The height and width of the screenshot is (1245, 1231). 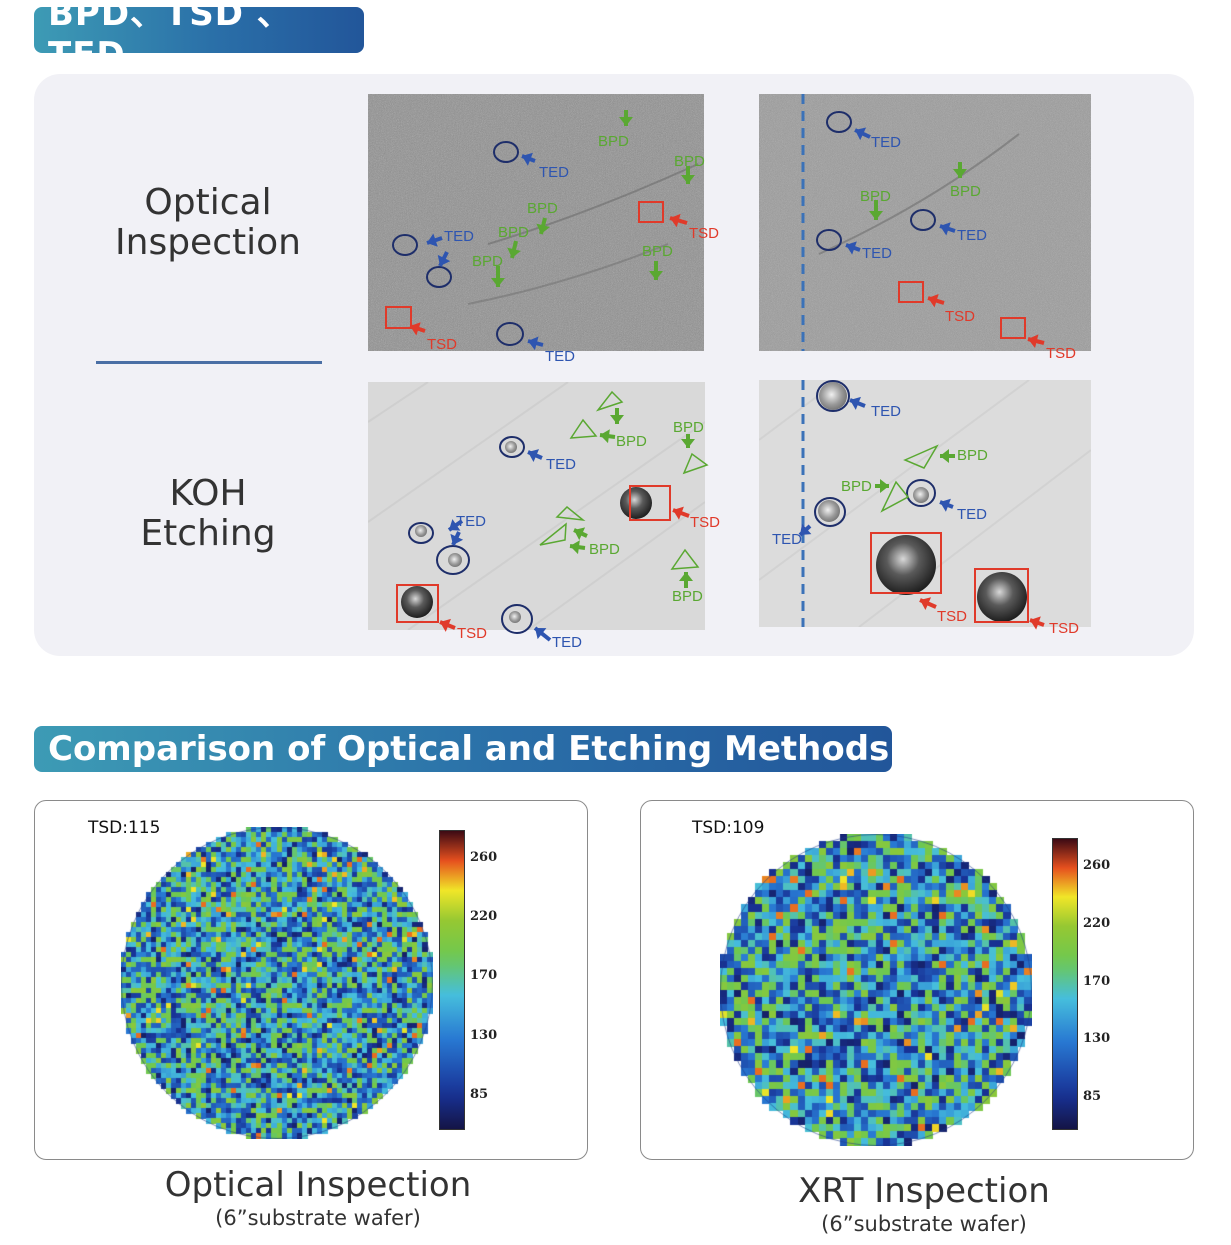 I want to click on colorbar-xrt, so click(x=1065, y=984).